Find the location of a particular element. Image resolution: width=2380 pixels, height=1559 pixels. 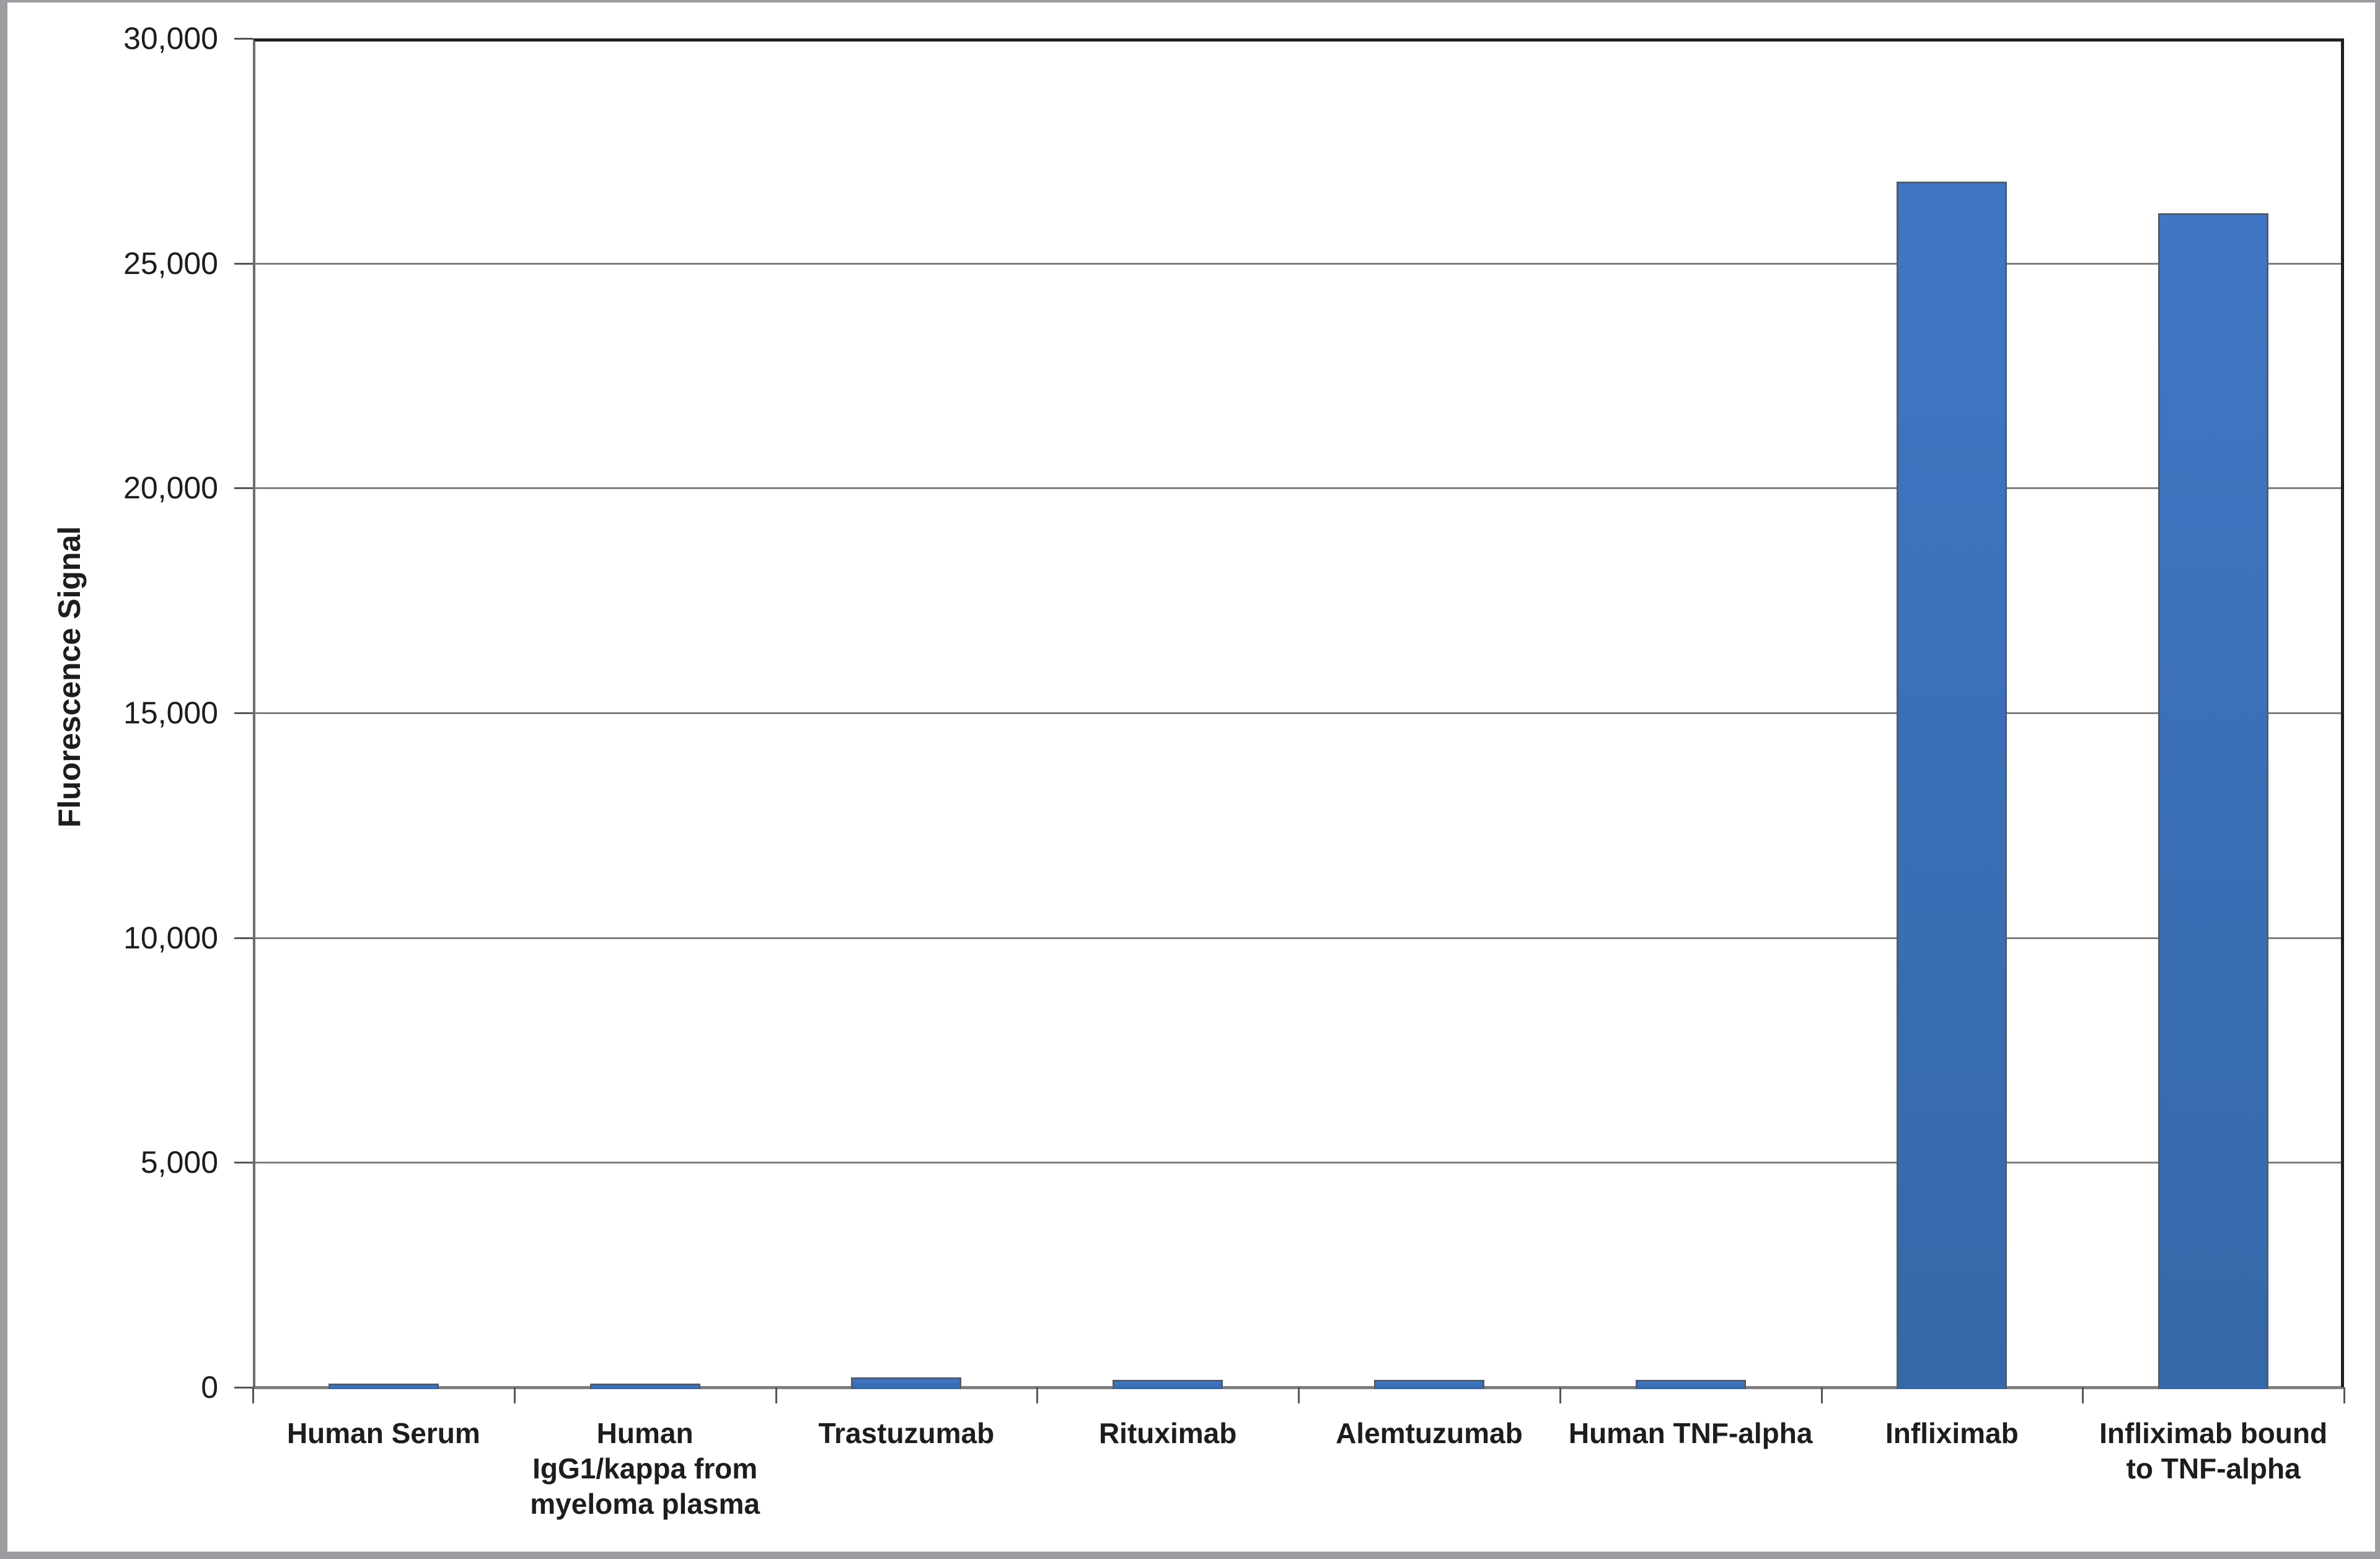

bar-trastuzumab is located at coordinates (906, 1383).